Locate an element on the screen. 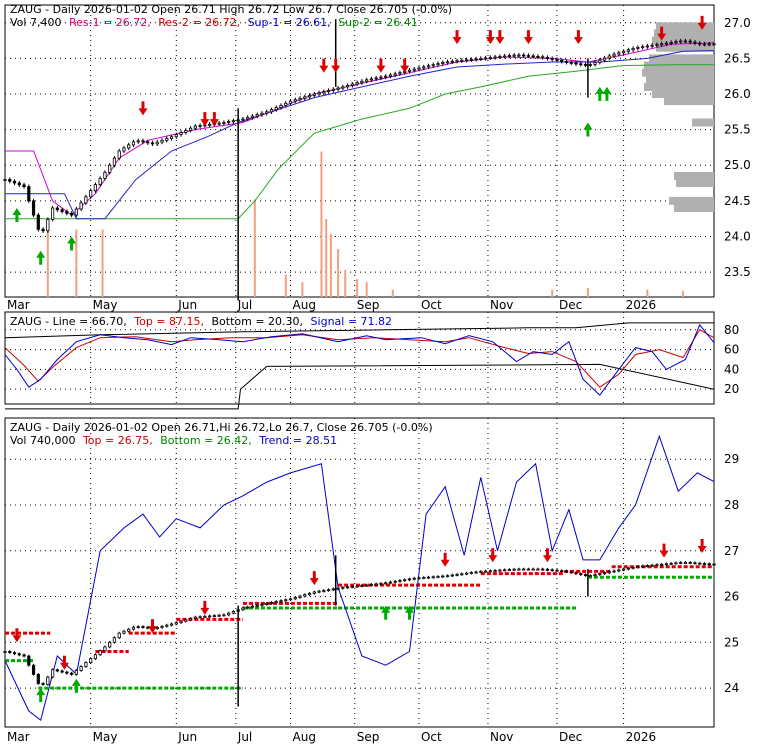 This screenshot has height=745, width=780. y-tick-24.5: 24.5 is located at coordinates (737, 201).